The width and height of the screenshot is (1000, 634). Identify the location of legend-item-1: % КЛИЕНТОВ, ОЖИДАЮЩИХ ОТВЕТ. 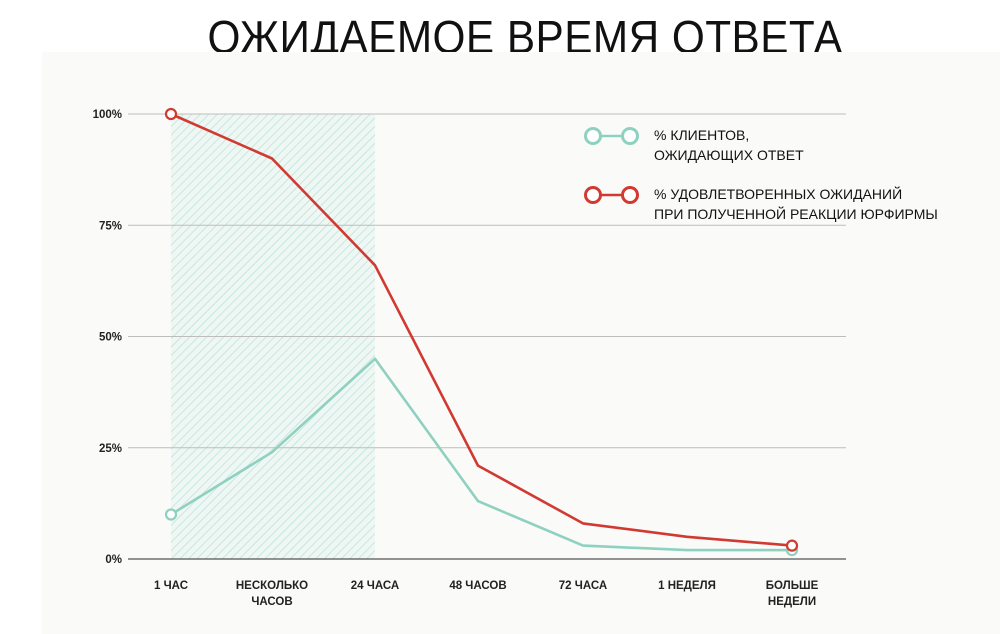
(694, 145).